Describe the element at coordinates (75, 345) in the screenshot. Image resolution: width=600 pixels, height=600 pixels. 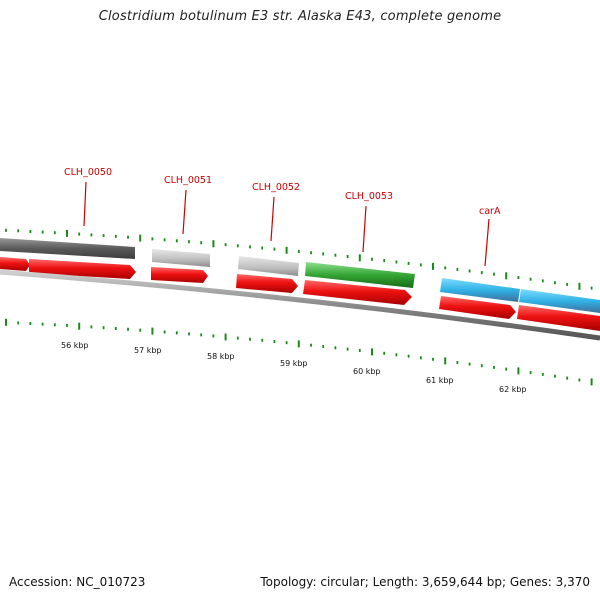
I see `scale-label: 56 kbp` at that location.